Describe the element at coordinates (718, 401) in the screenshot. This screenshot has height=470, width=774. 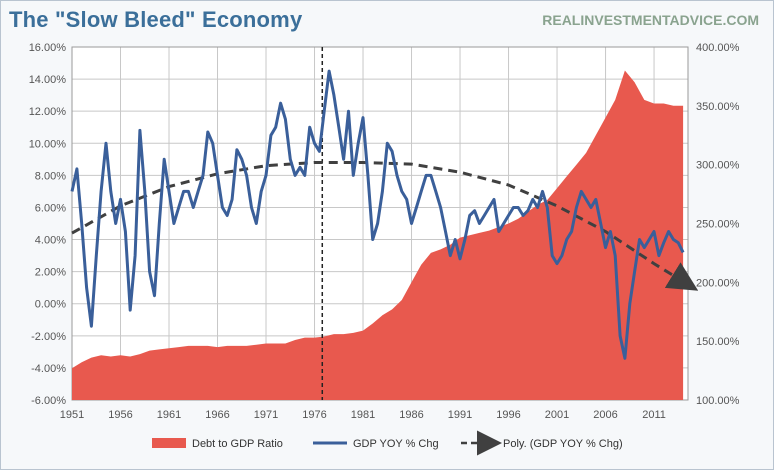
I see `right-tick-label: 100.00%` at that location.